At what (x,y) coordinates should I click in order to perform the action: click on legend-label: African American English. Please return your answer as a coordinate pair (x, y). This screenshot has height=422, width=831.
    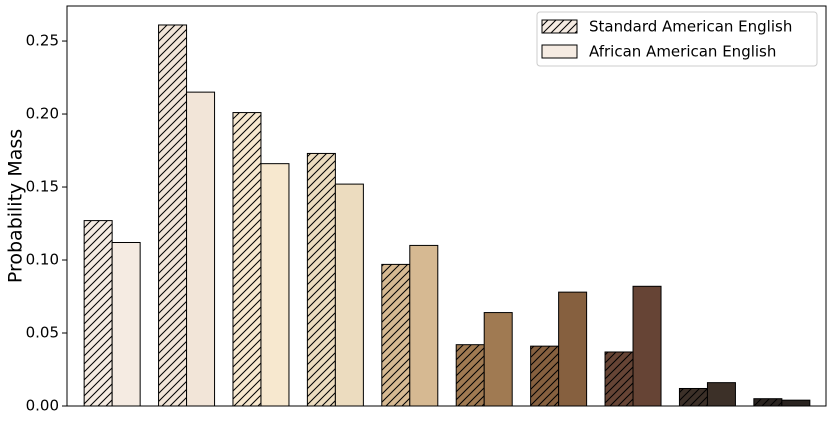
    Looking at the image, I should click on (682, 52).